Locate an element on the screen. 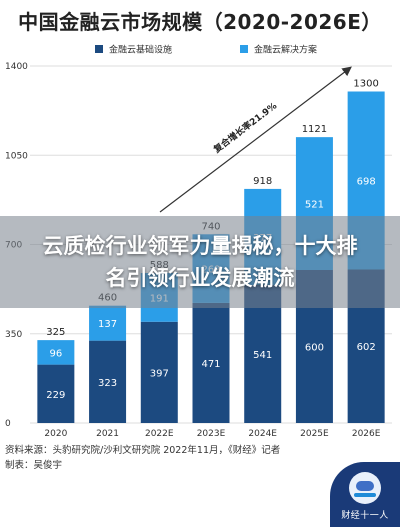  total-value-label: 1300 is located at coordinates (365, 84).